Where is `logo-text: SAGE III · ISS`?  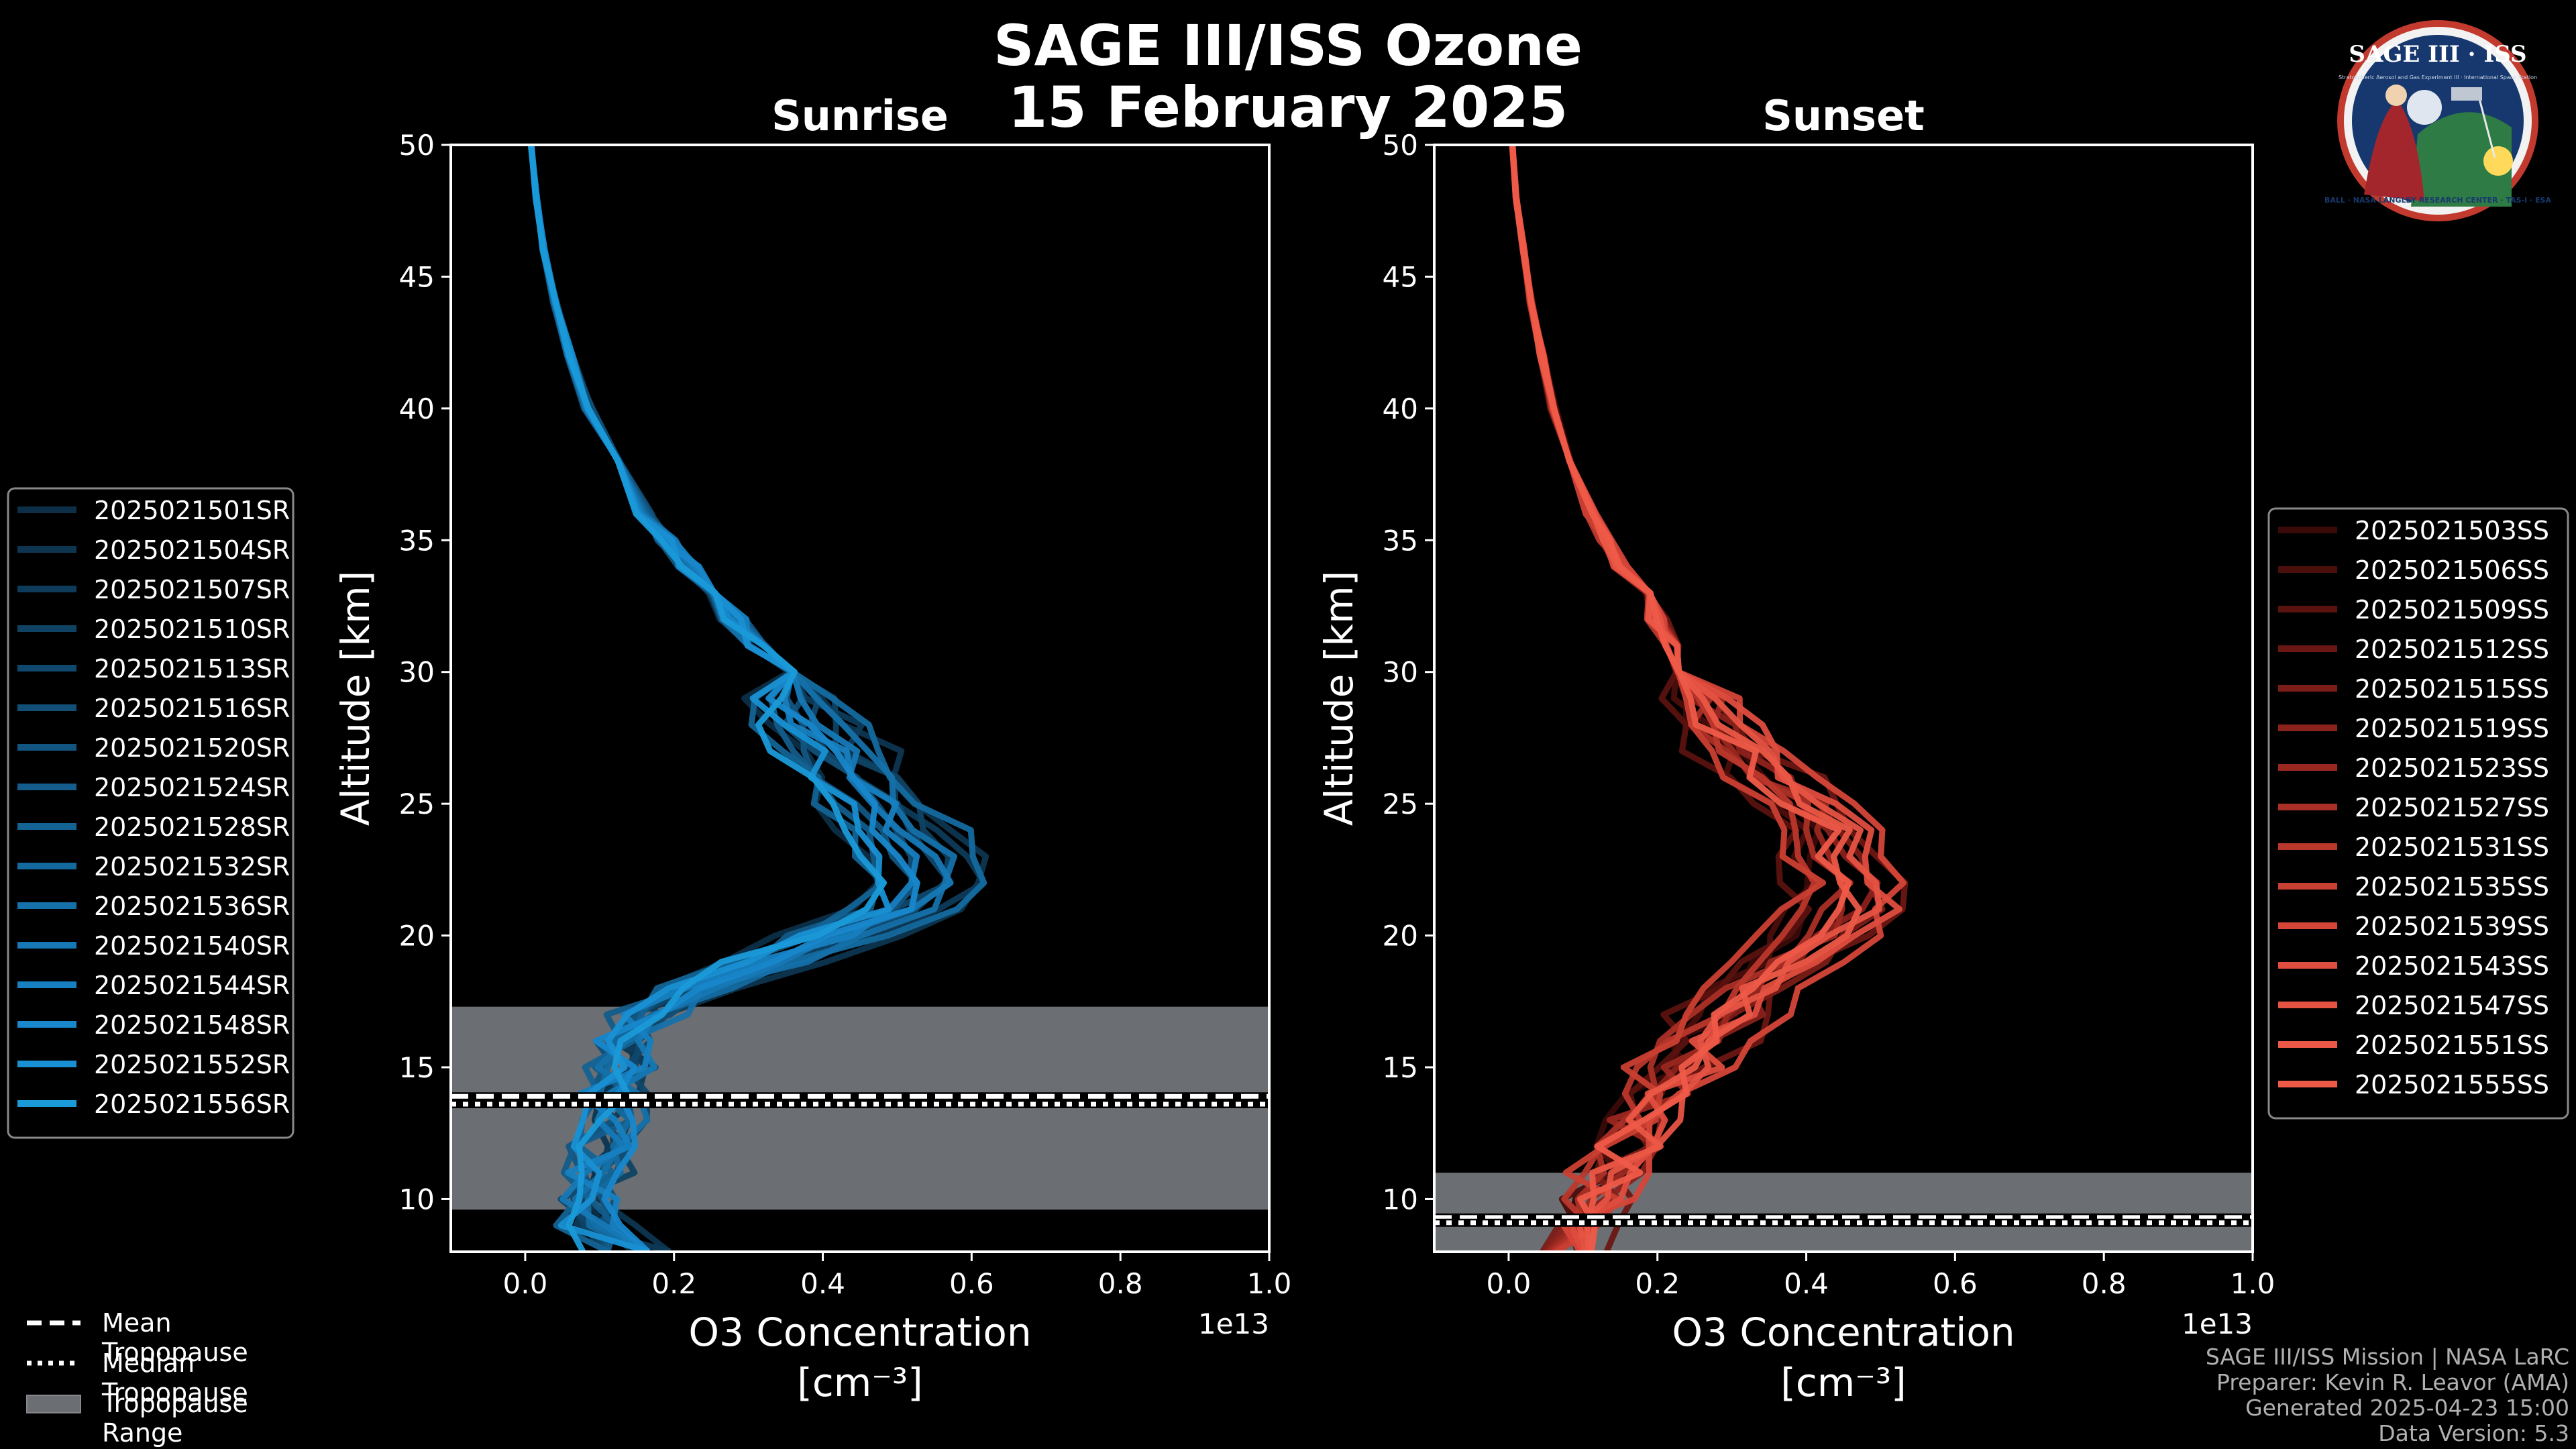 logo-text: SAGE III · ISS is located at coordinates (2437, 54).